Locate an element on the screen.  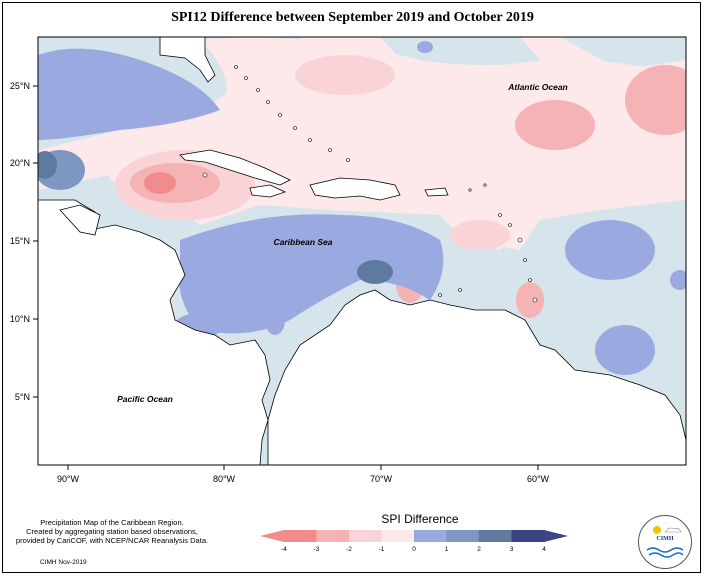
atlantic-ocean-label: Atlantic Ocean is located at coordinates (537, 87).